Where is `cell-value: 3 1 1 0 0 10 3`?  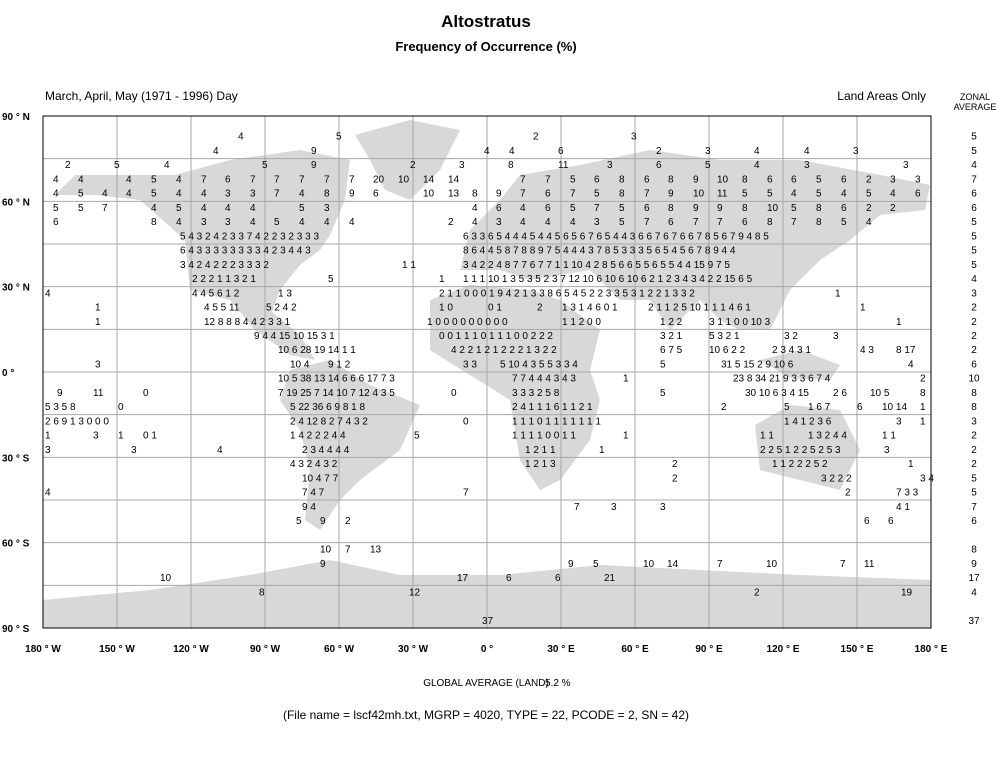
cell-value: 3 1 1 0 0 10 3 is located at coordinates (740, 322).